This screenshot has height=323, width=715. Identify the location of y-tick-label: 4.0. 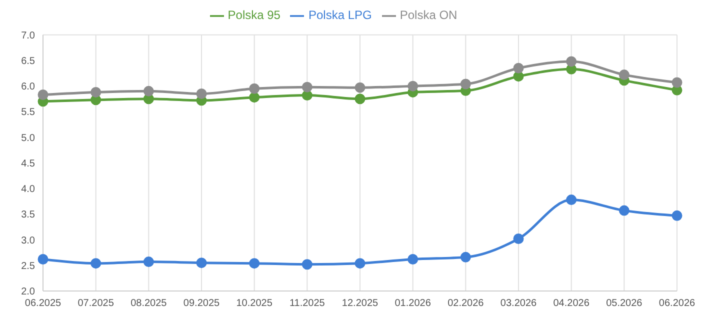
(28, 190).